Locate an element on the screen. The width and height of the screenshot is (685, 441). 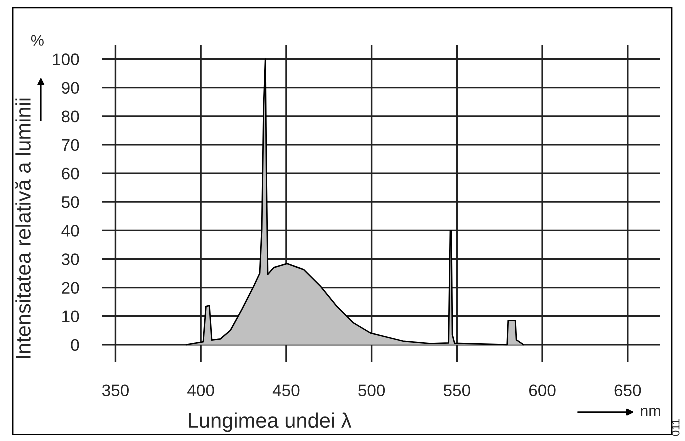
text: 011 is located at coordinates (676, 427).